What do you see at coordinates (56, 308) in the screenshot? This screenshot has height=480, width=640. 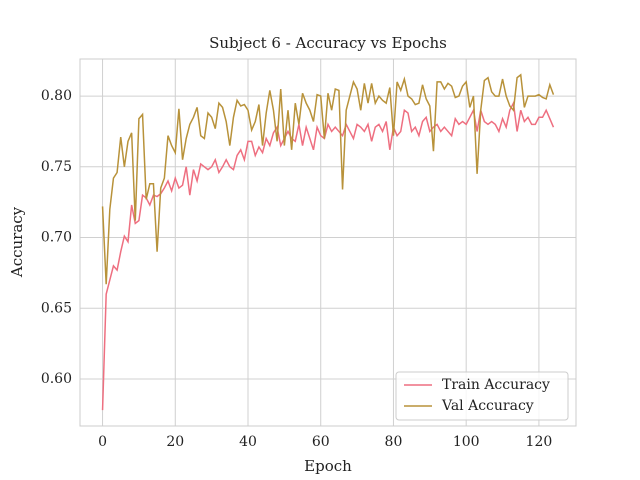 I see `y-tick-label: 0.65` at bounding box center [56, 308].